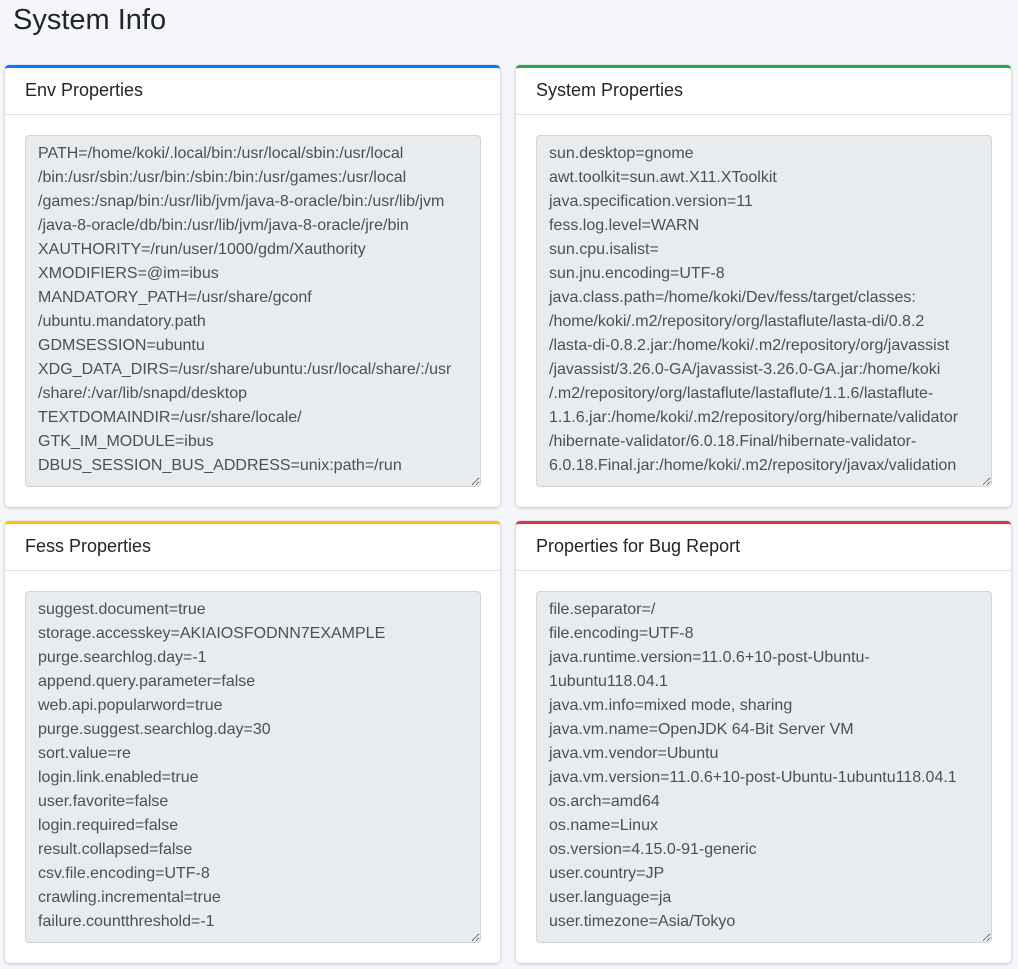 The image size is (1018, 969). What do you see at coordinates (763, 547) in the screenshot?
I see `card-title: Properties for Bug Report` at bounding box center [763, 547].